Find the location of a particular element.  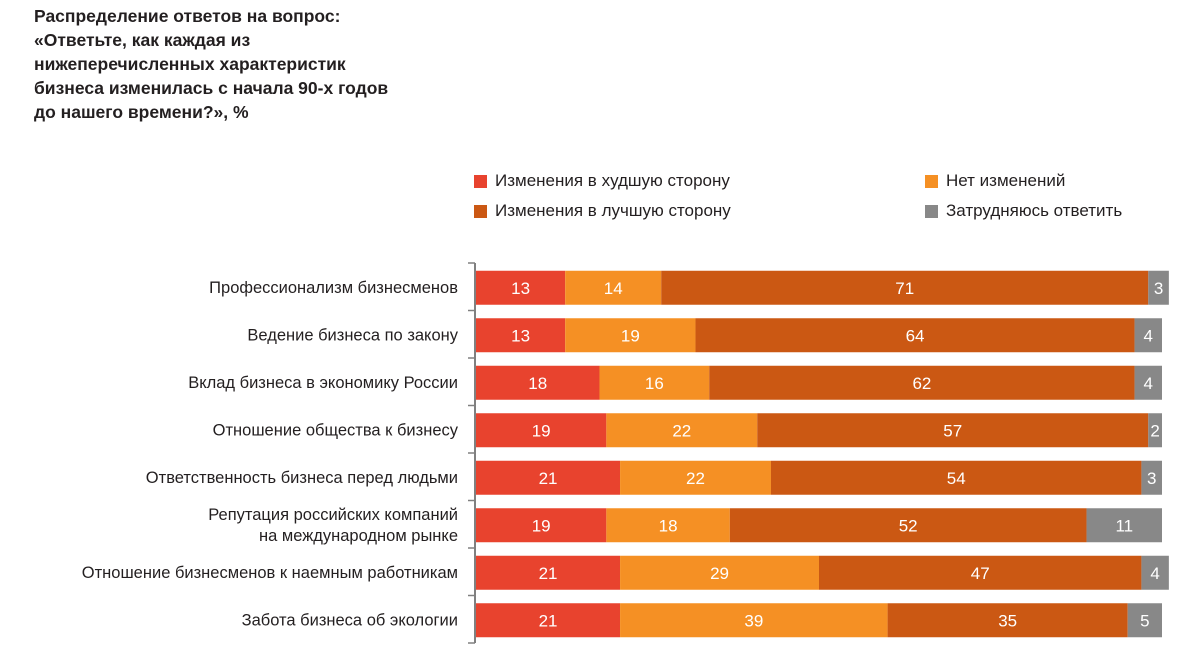

data-label: 35 is located at coordinates (1007, 620).